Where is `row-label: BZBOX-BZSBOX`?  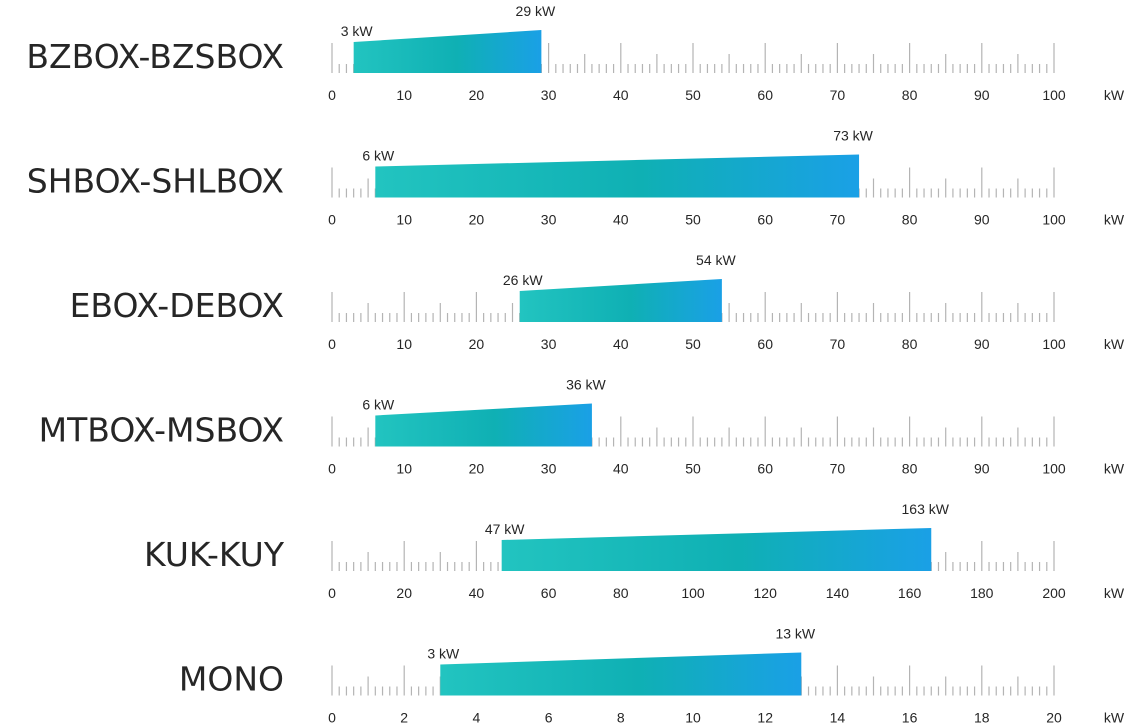 row-label: BZBOX-BZSBOX is located at coordinates (155, 56).